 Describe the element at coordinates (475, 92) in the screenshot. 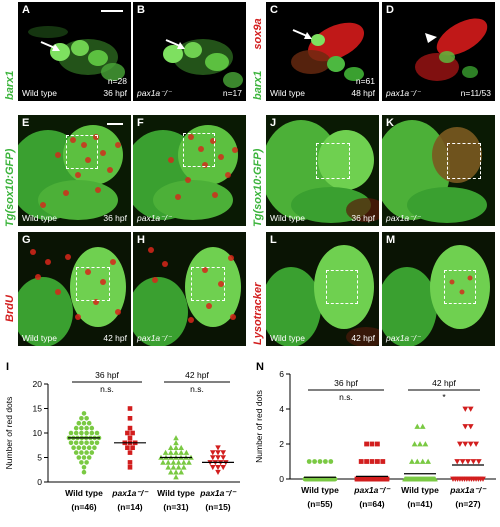

I see `n-count: n=11/53` at that location.